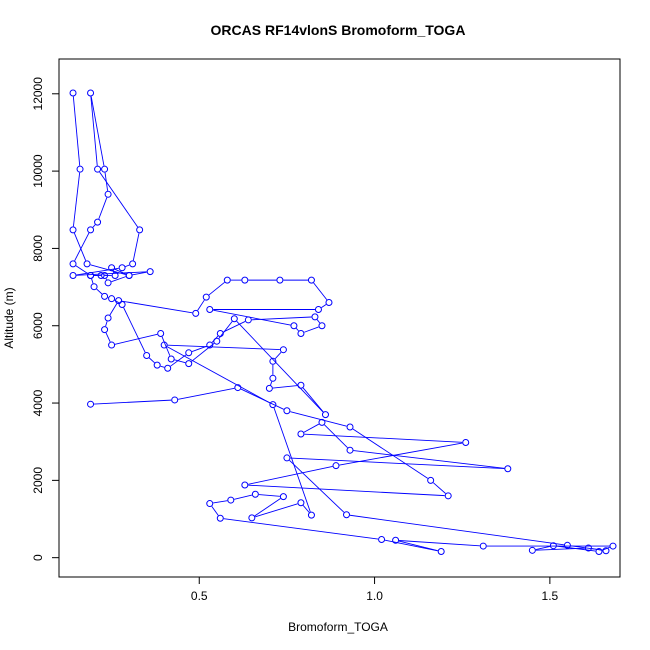  Describe the element at coordinates (338, 627) in the screenshot. I see `x-axis-label: Bromoform_TOGA` at that location.